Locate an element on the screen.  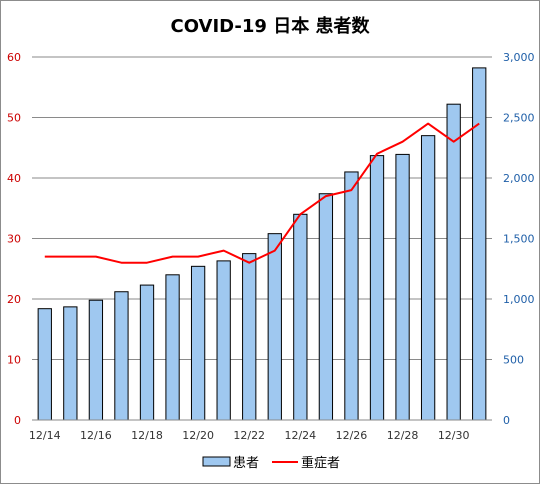
legend: 患者 重症者 is located at coordinates (271, 463).